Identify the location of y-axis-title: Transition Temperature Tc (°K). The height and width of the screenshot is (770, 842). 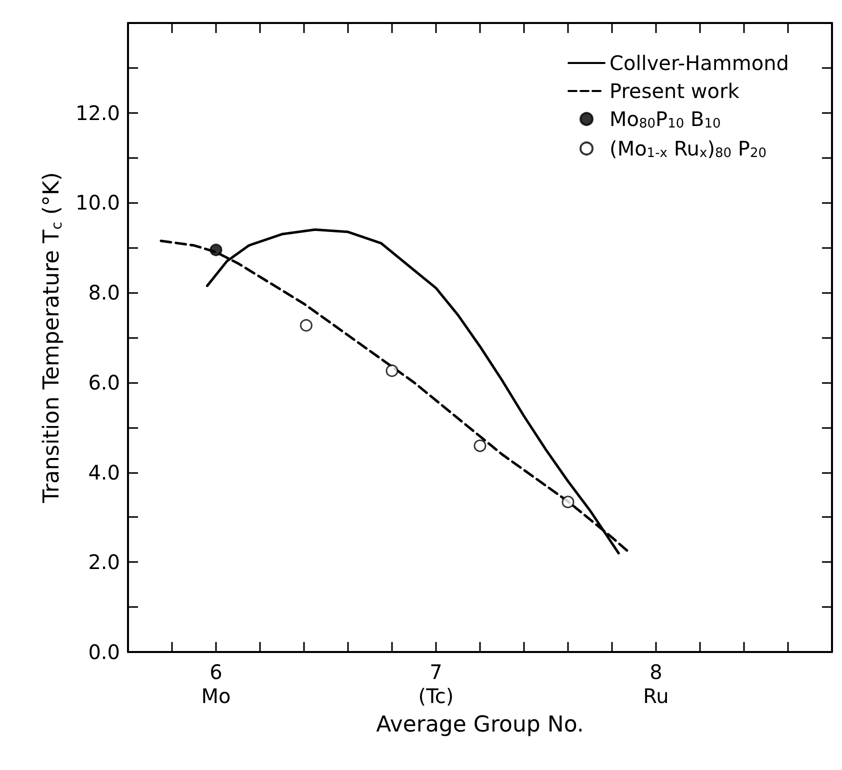
(53, 338).